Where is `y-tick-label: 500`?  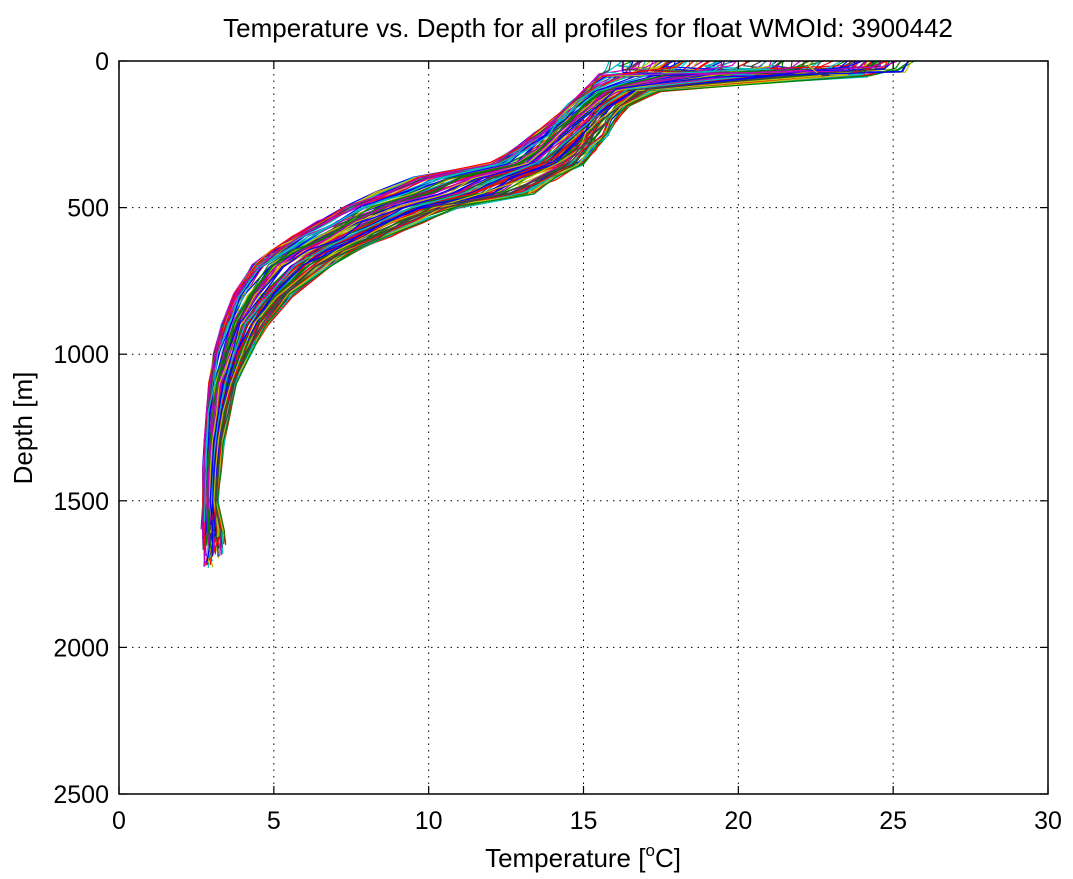 y-tick-label: 500 is located at coordinates (88, 209).